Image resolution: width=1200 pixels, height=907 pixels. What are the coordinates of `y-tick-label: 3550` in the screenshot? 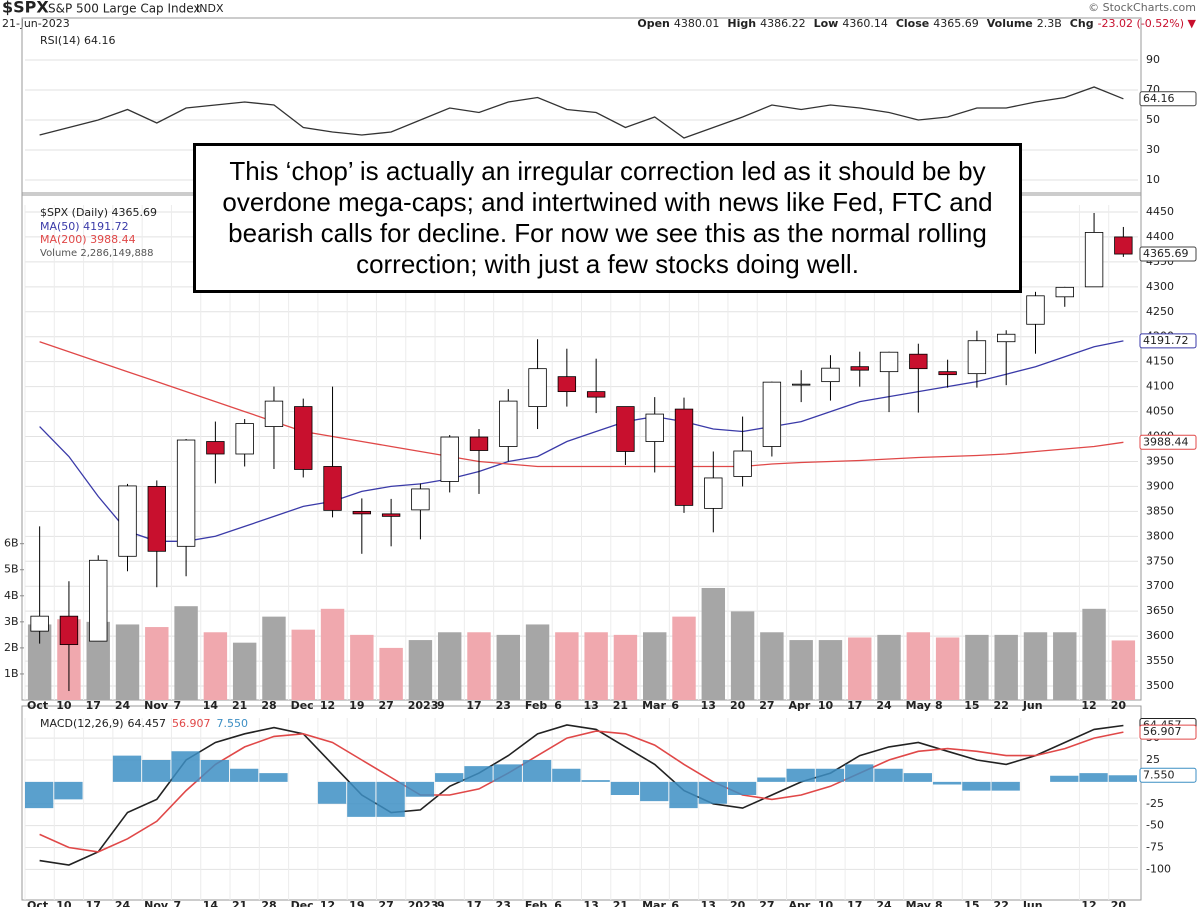 It's located at (1160, 660).